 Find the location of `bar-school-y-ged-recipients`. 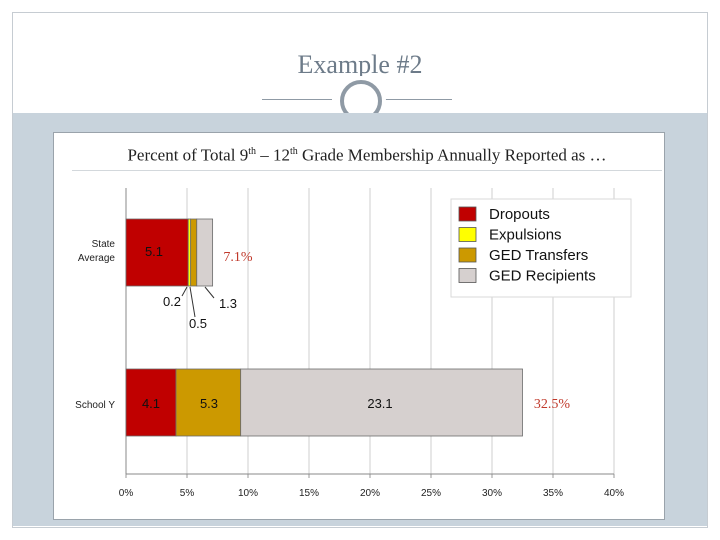

bar-school-y-ged-recipients is located at coordinates (381, 402).